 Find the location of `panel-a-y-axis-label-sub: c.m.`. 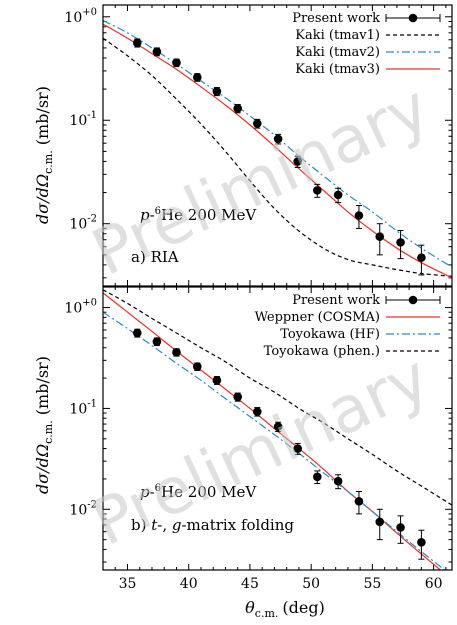

panel-a-y-axis-label-sub: c.m. is located at coordinates (48, 162).